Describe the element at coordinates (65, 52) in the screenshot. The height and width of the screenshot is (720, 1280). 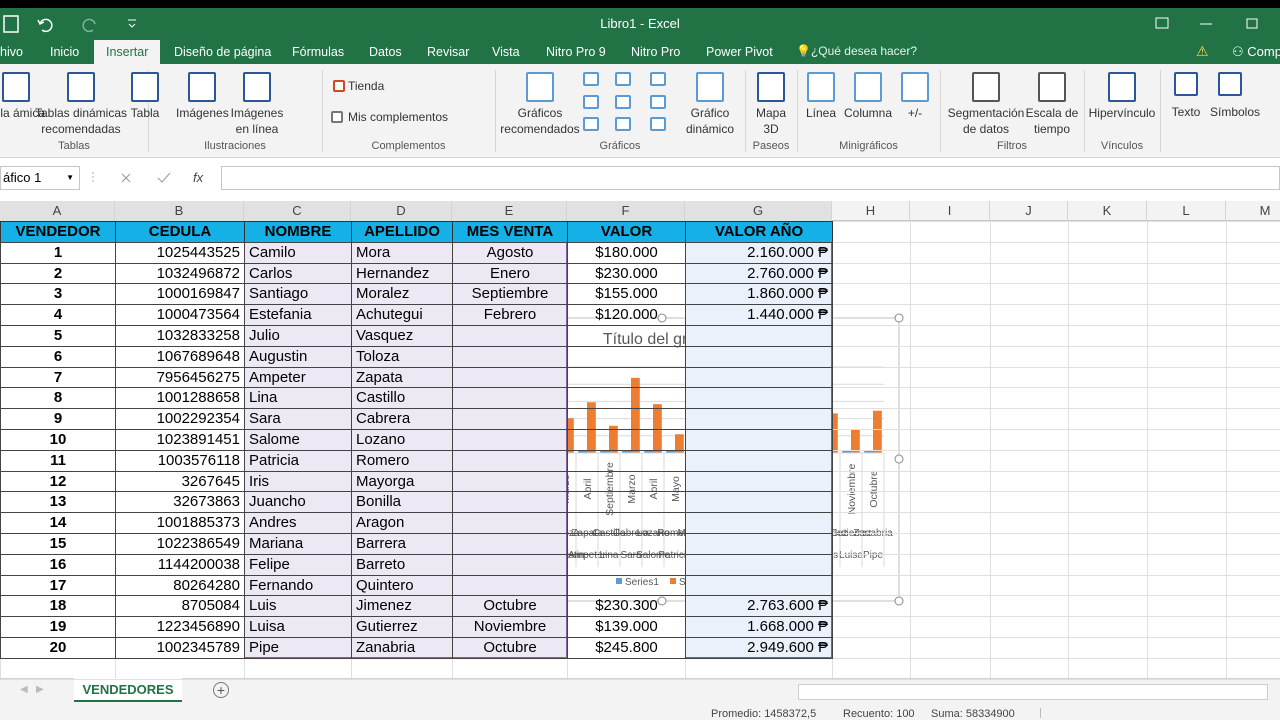
I see `ribbon-tab: Inicio` at that location.